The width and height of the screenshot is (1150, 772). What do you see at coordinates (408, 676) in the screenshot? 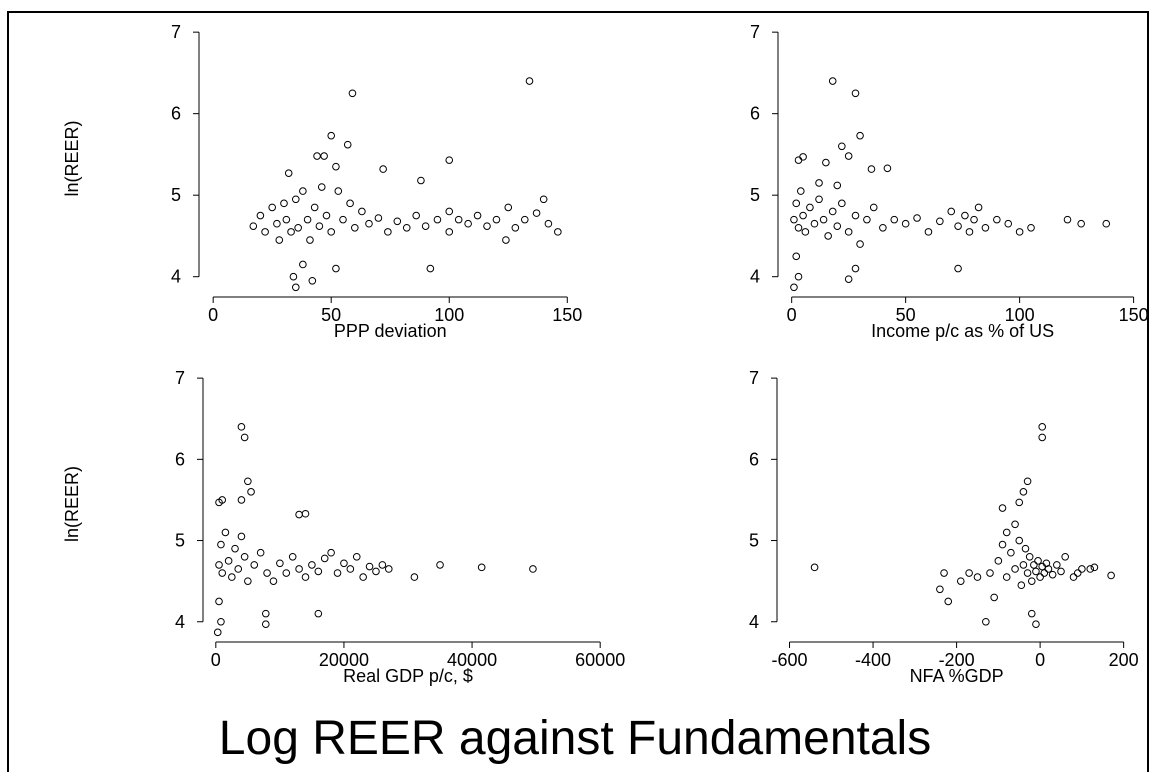
I see `x-axis-label: Real GDP p/c, $` at bounding box center [408, 676].